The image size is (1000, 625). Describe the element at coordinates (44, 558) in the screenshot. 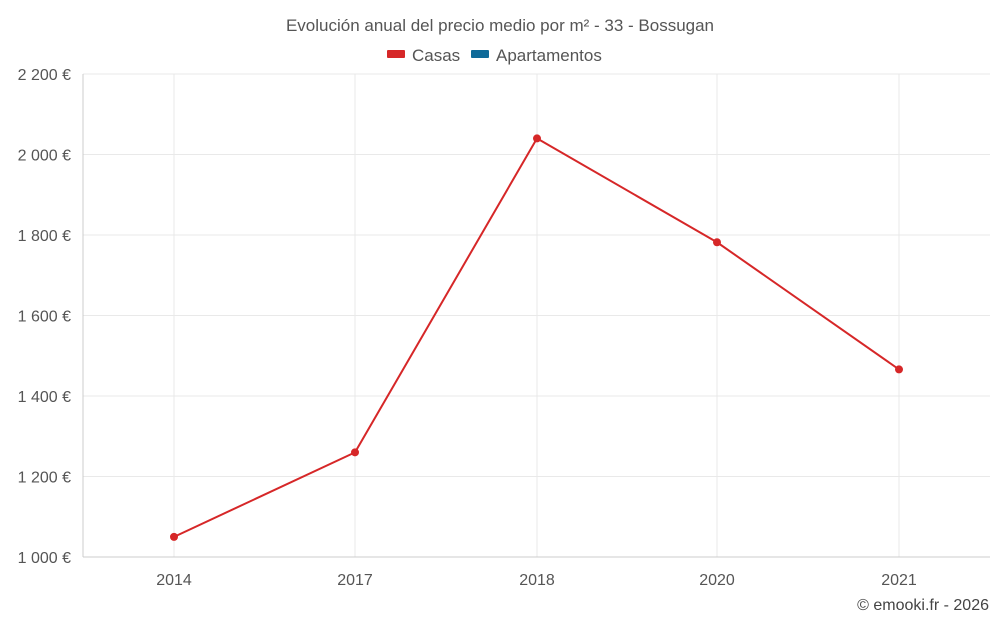

I see `y-tick-label: 1 000 €` at that location.